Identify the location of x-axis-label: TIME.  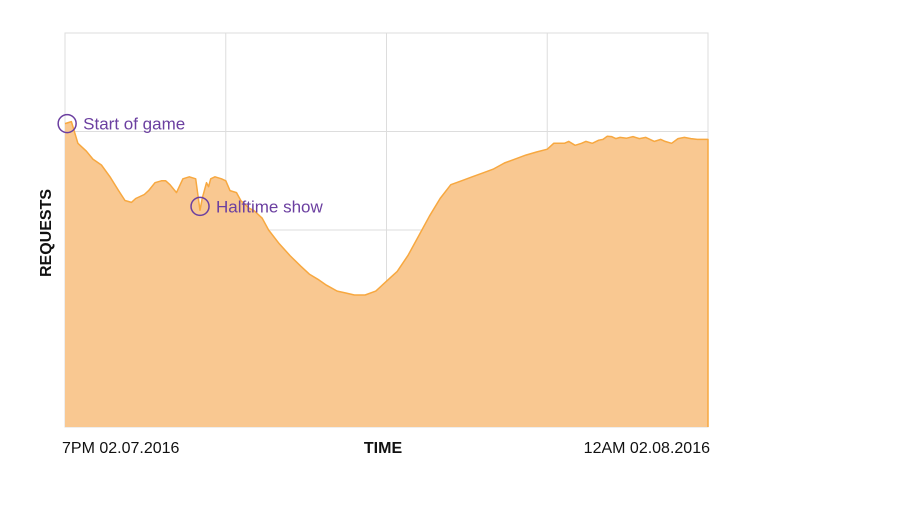
(383, 448).